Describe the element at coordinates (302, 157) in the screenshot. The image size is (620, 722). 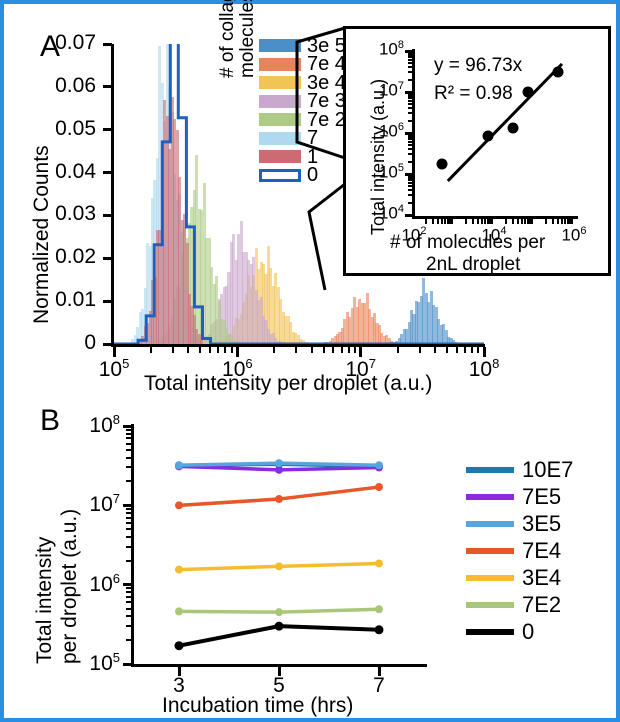
I see `legend-item: 1` at that location.